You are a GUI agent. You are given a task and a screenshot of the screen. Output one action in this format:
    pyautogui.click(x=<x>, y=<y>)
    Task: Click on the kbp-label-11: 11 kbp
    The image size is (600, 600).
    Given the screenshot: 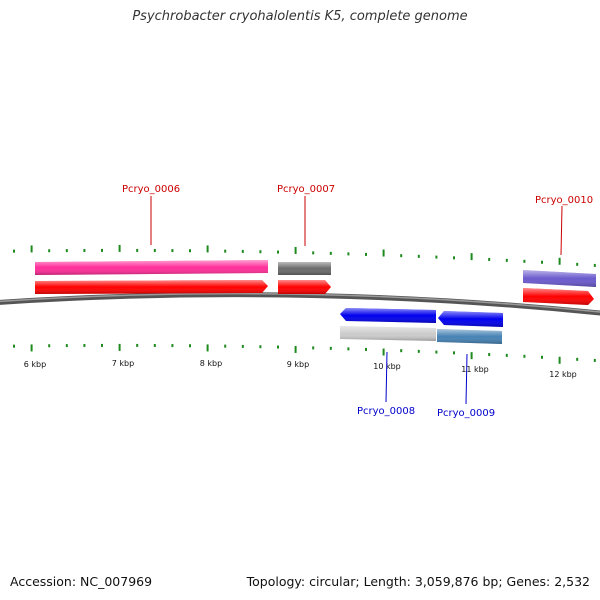 What is the action you would take?
    pyautogui.click(x=475, y=369)
    